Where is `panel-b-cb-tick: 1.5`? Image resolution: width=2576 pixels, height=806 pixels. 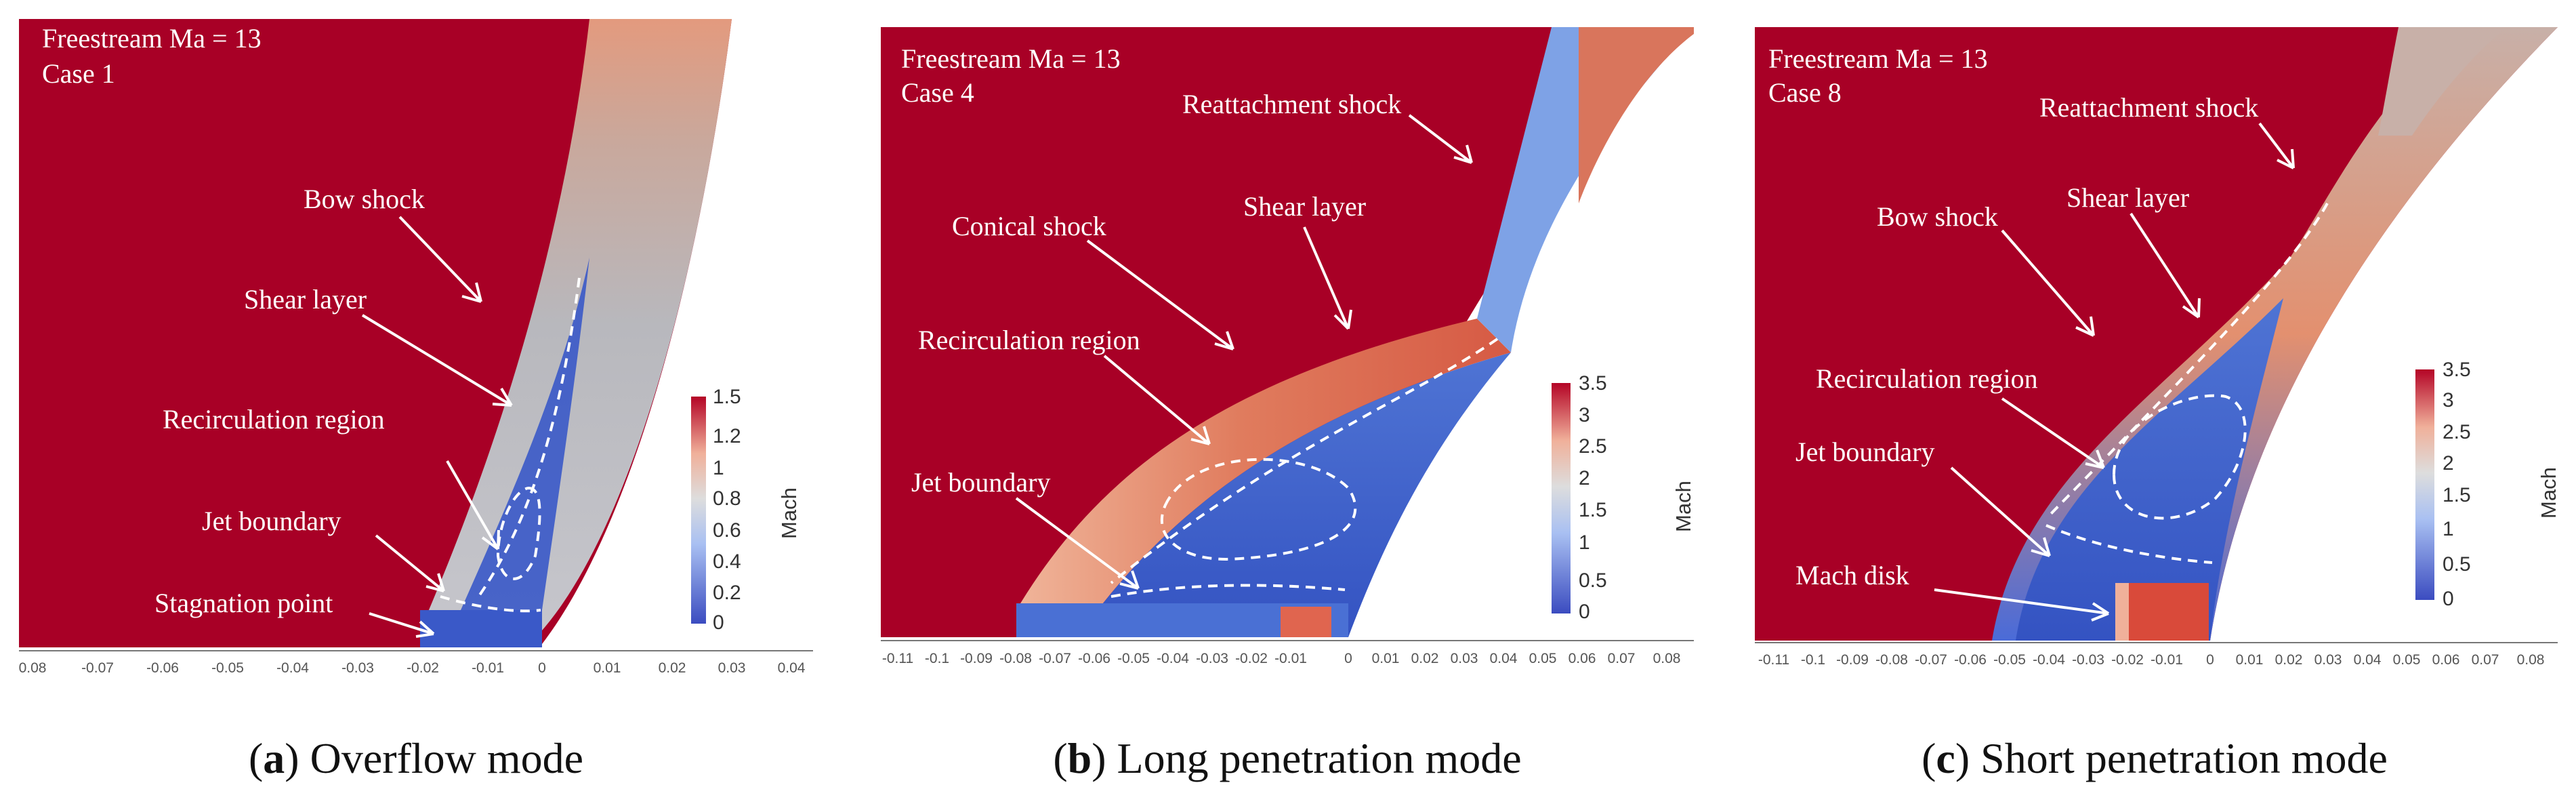 panel-b-cb-tick: 1.5 is located at coordinates (1593, 510).